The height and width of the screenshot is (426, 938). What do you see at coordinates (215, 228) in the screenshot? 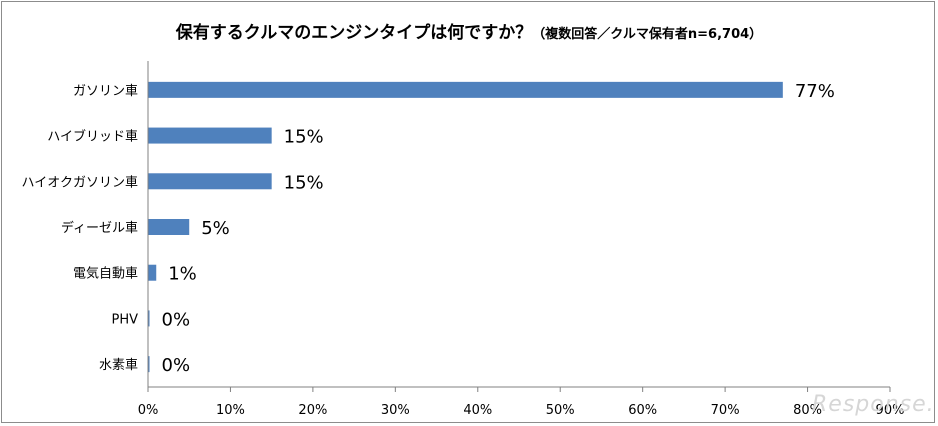
I see `data-label-4: 5%` at bounding box center [215, 228].